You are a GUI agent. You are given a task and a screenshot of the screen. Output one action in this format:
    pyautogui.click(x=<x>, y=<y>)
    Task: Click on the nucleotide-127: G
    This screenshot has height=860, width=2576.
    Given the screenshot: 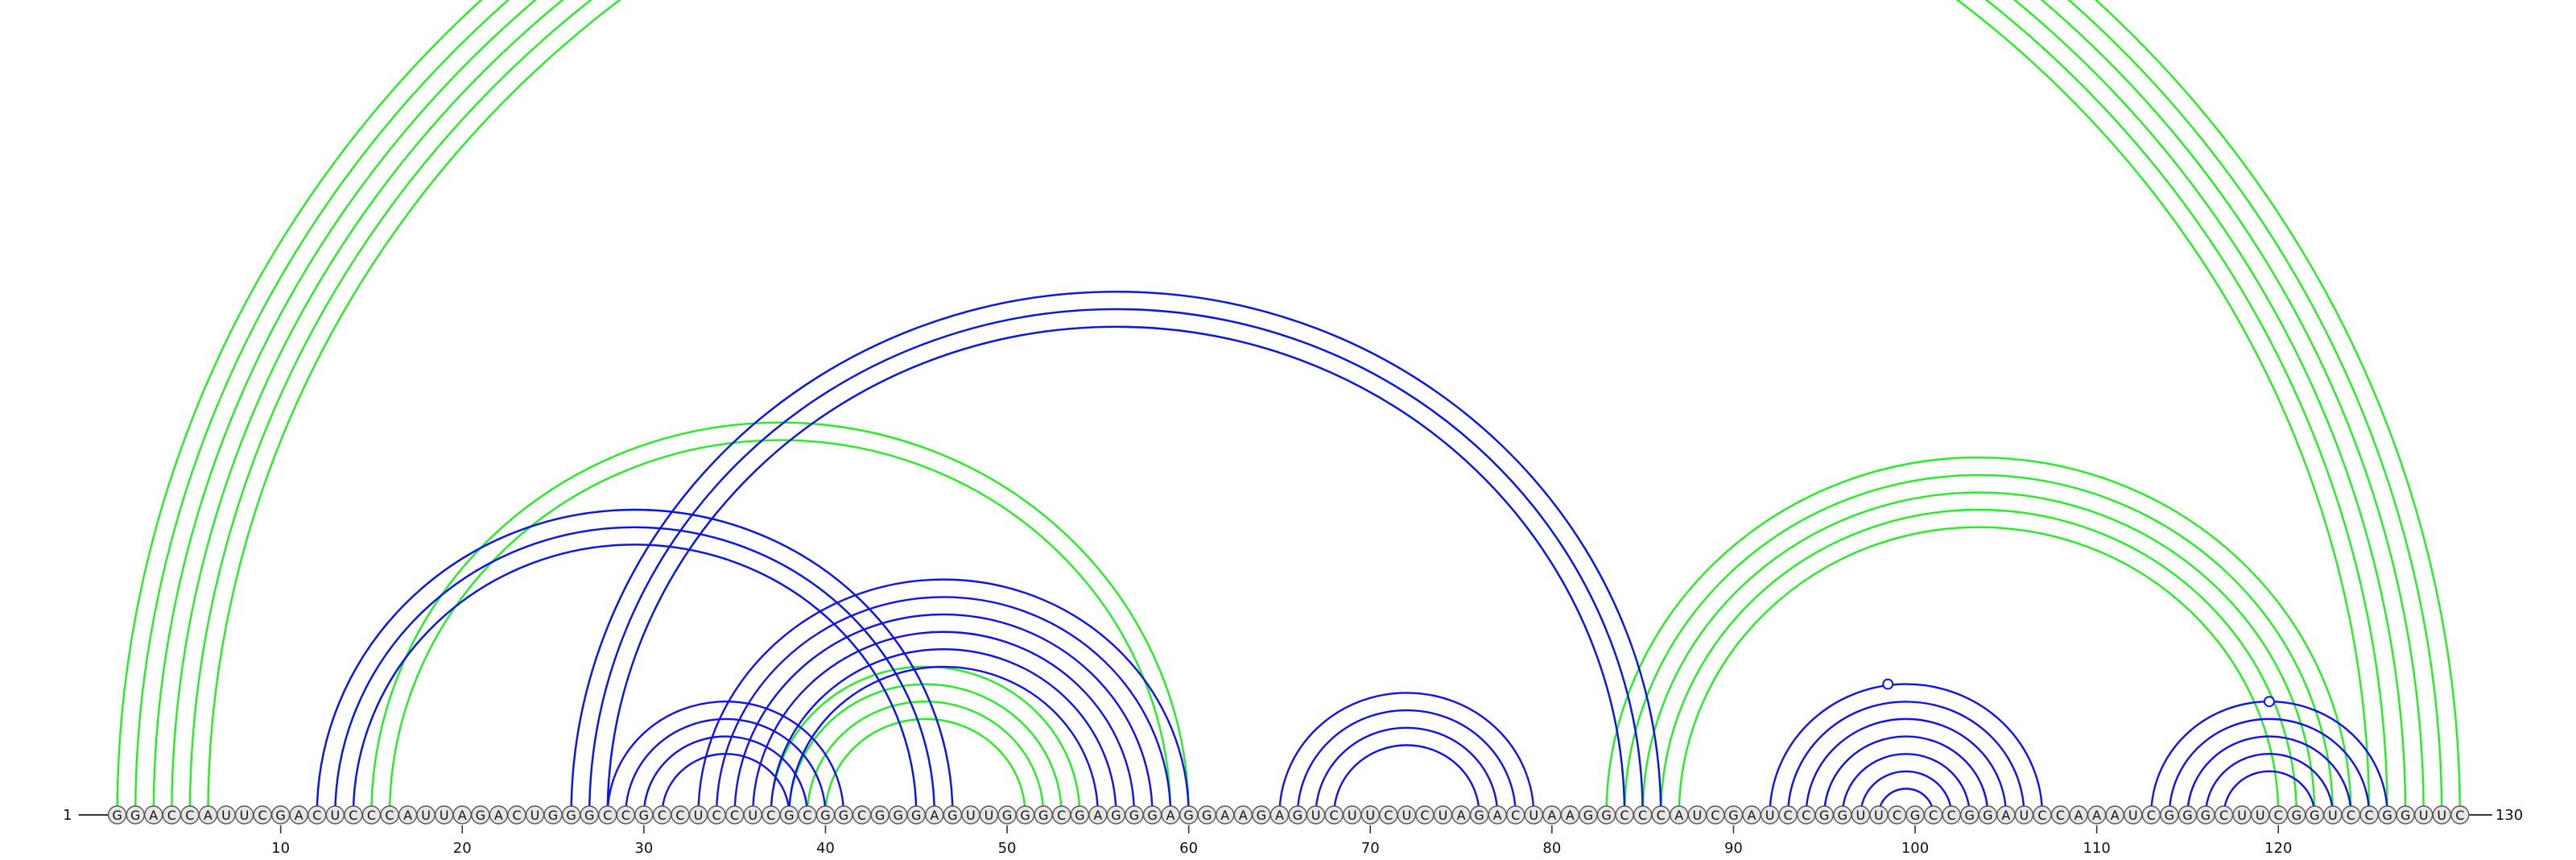 What is the action you would take?
    pyautogui.click(x=2405, y=815)
    